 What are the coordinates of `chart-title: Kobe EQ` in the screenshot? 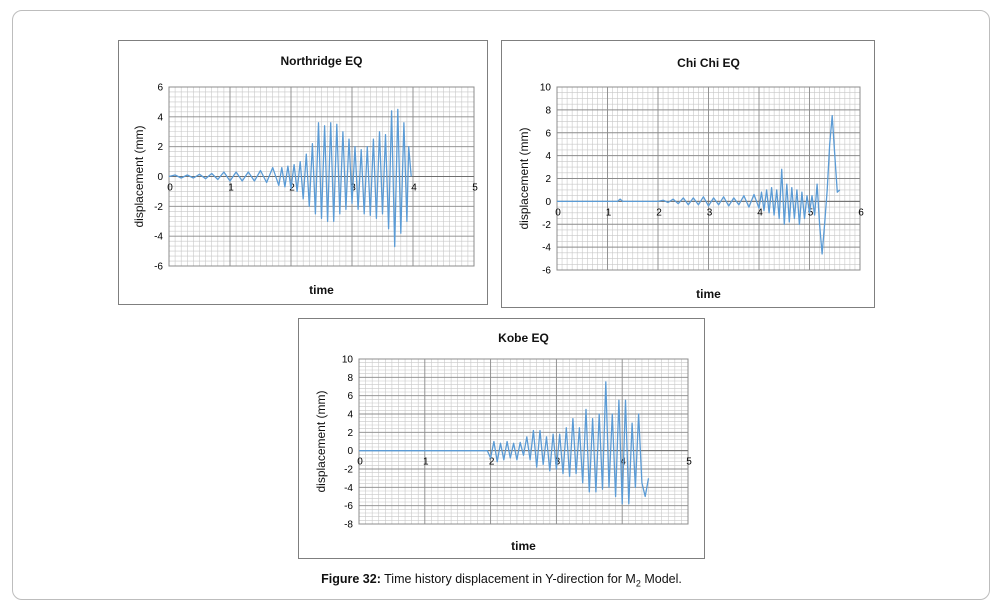 It's located at (523, 338).